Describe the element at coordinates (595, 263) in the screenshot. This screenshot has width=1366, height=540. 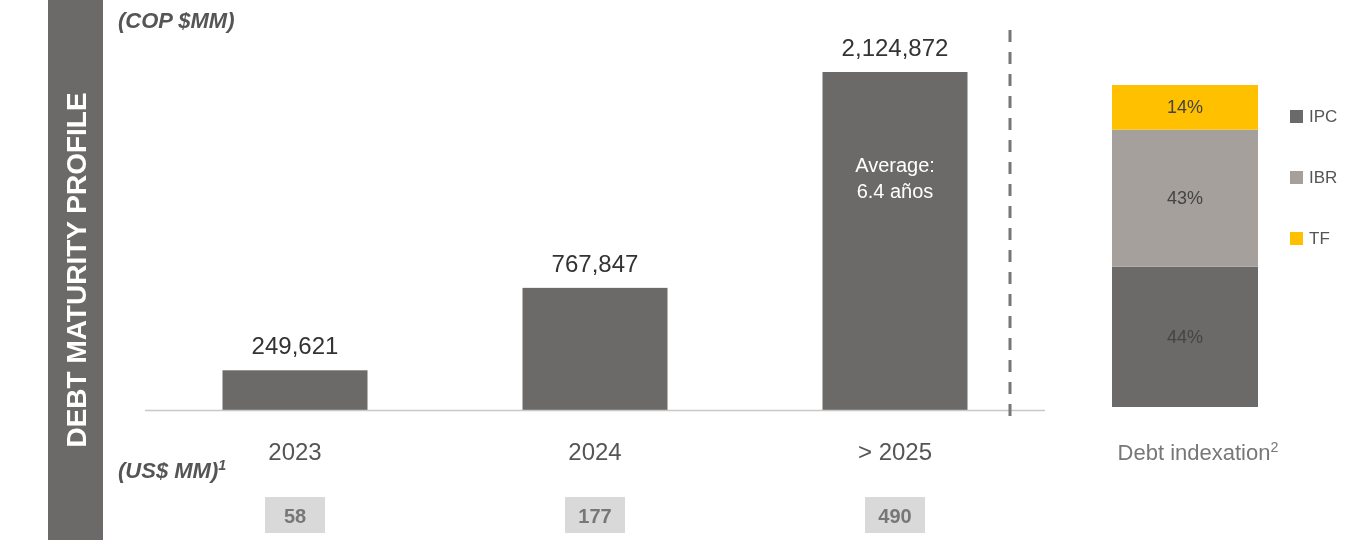
I see `data-label: 767,847` at that location.